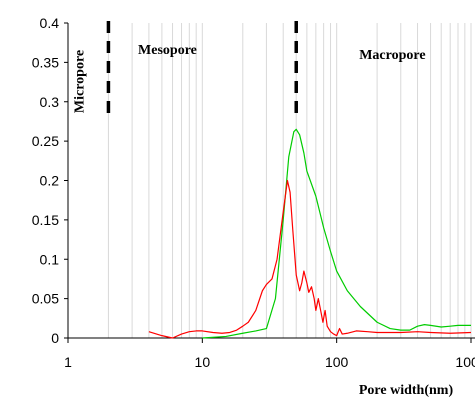 This screenshot has width=475, height=411. What do you see at coordinates (50, 102) in the screenshot?
I see `y-tick-label: 0.3` at bounding box center [50, 102].